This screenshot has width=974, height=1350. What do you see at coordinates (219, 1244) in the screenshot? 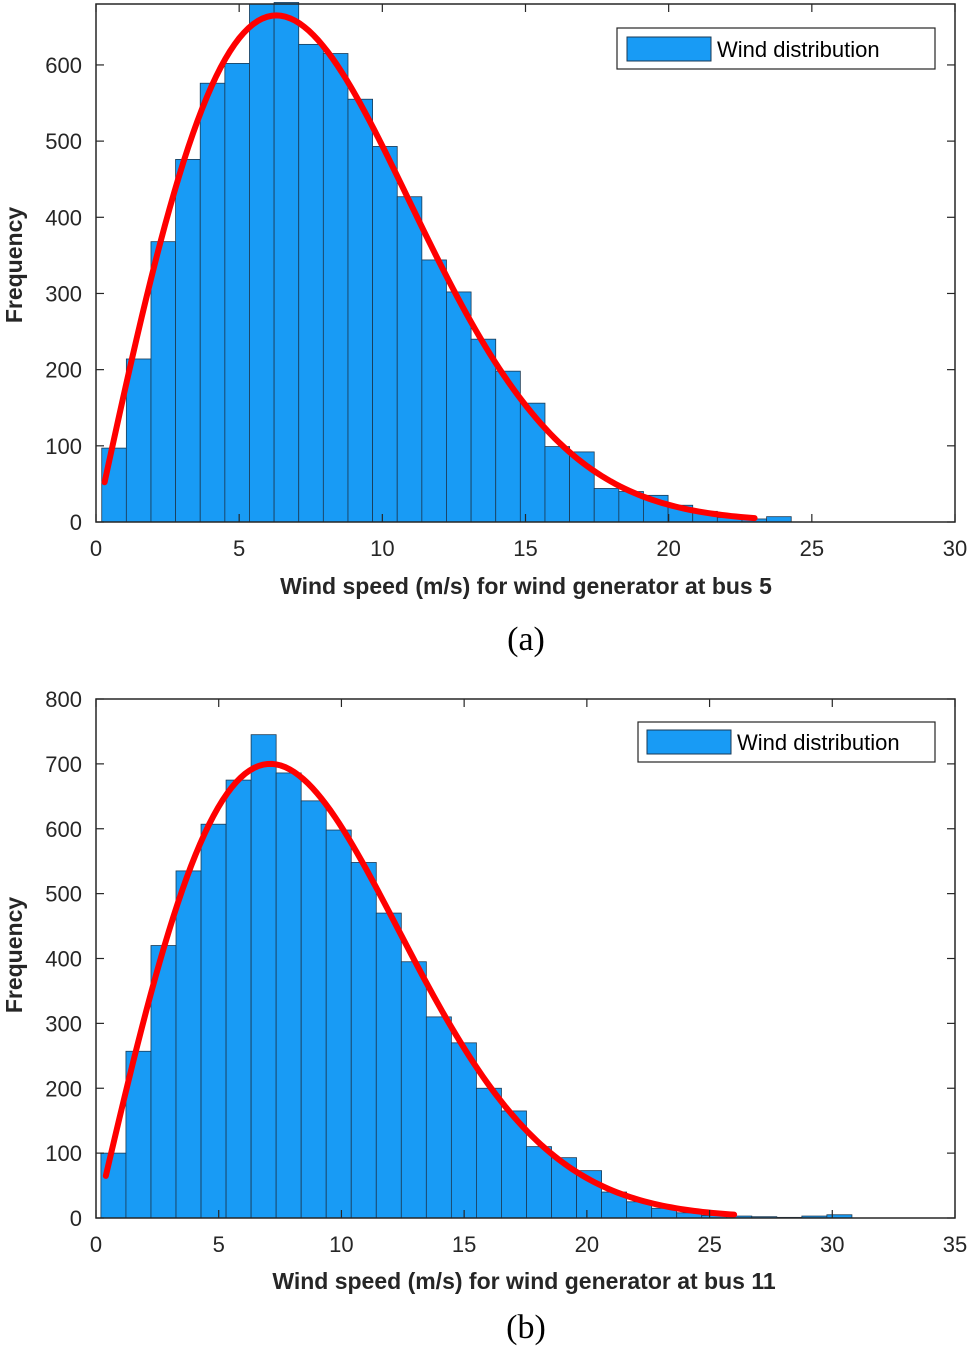
I see `chart-b-xtick-label: 5` at bounding box center [219, 1244].